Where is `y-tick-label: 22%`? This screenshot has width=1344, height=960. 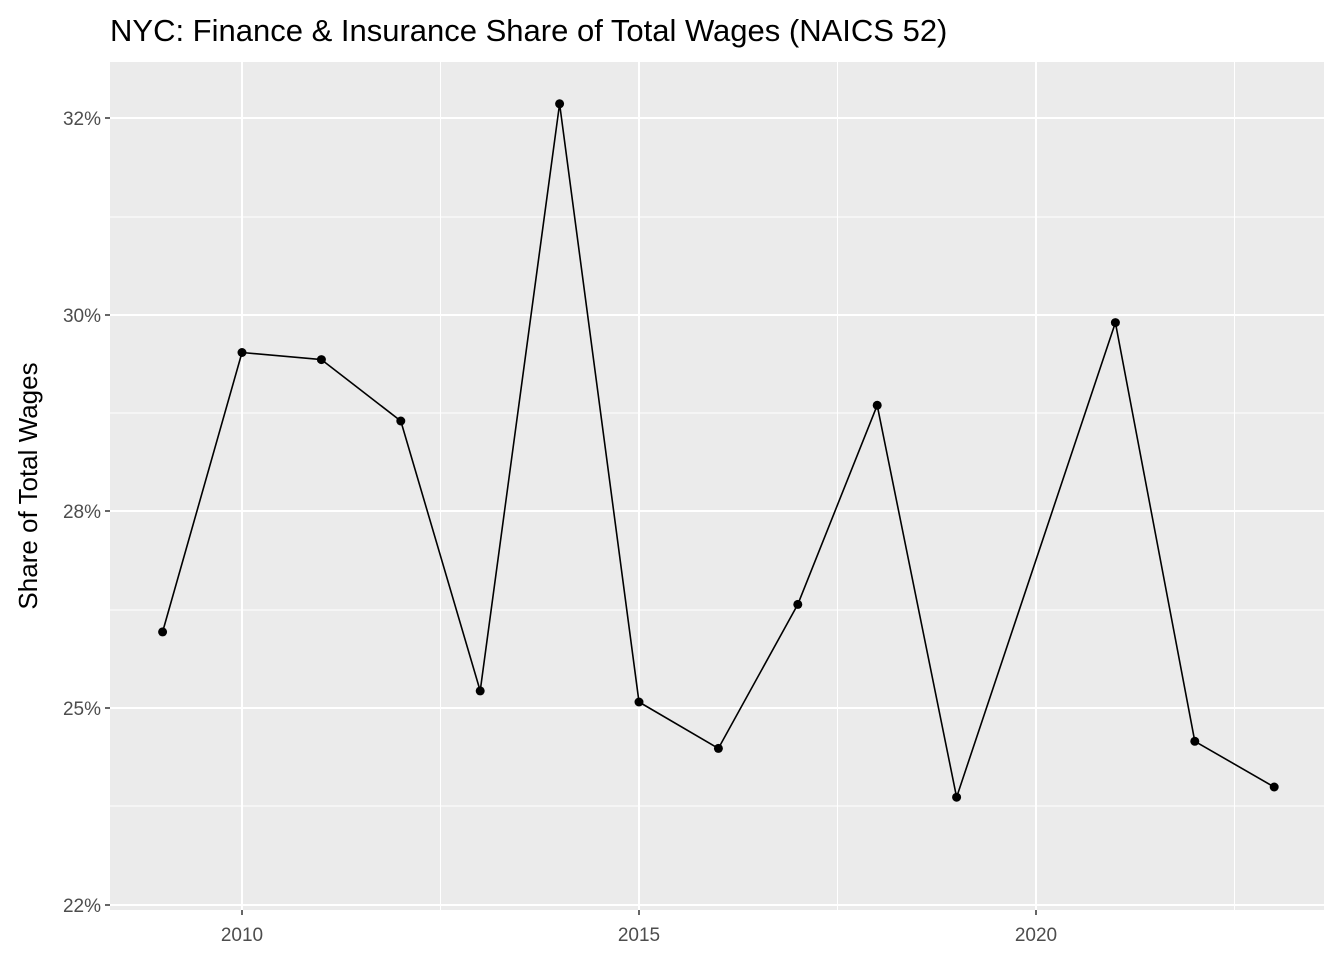 y-tick-label: 22% is located at coordinates (82, 906).